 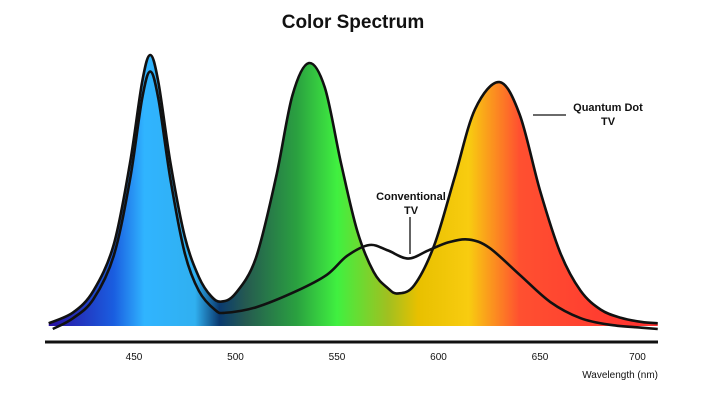 What do you see at coordinates (608, 108) in the screenshot?
I see `qd-label-line1: Quantum Dot` at bounding box center [608, 108].